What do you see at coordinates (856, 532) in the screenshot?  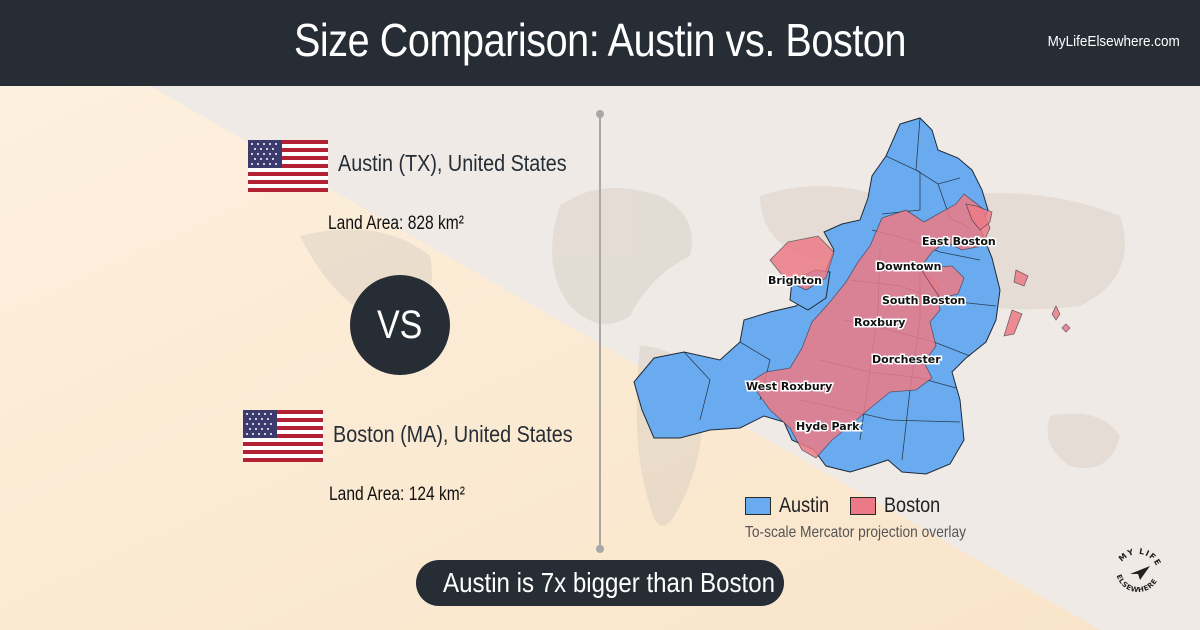 I see `projection-note: To-scale Mercator projection overlay` at bounding box center [856, 532].